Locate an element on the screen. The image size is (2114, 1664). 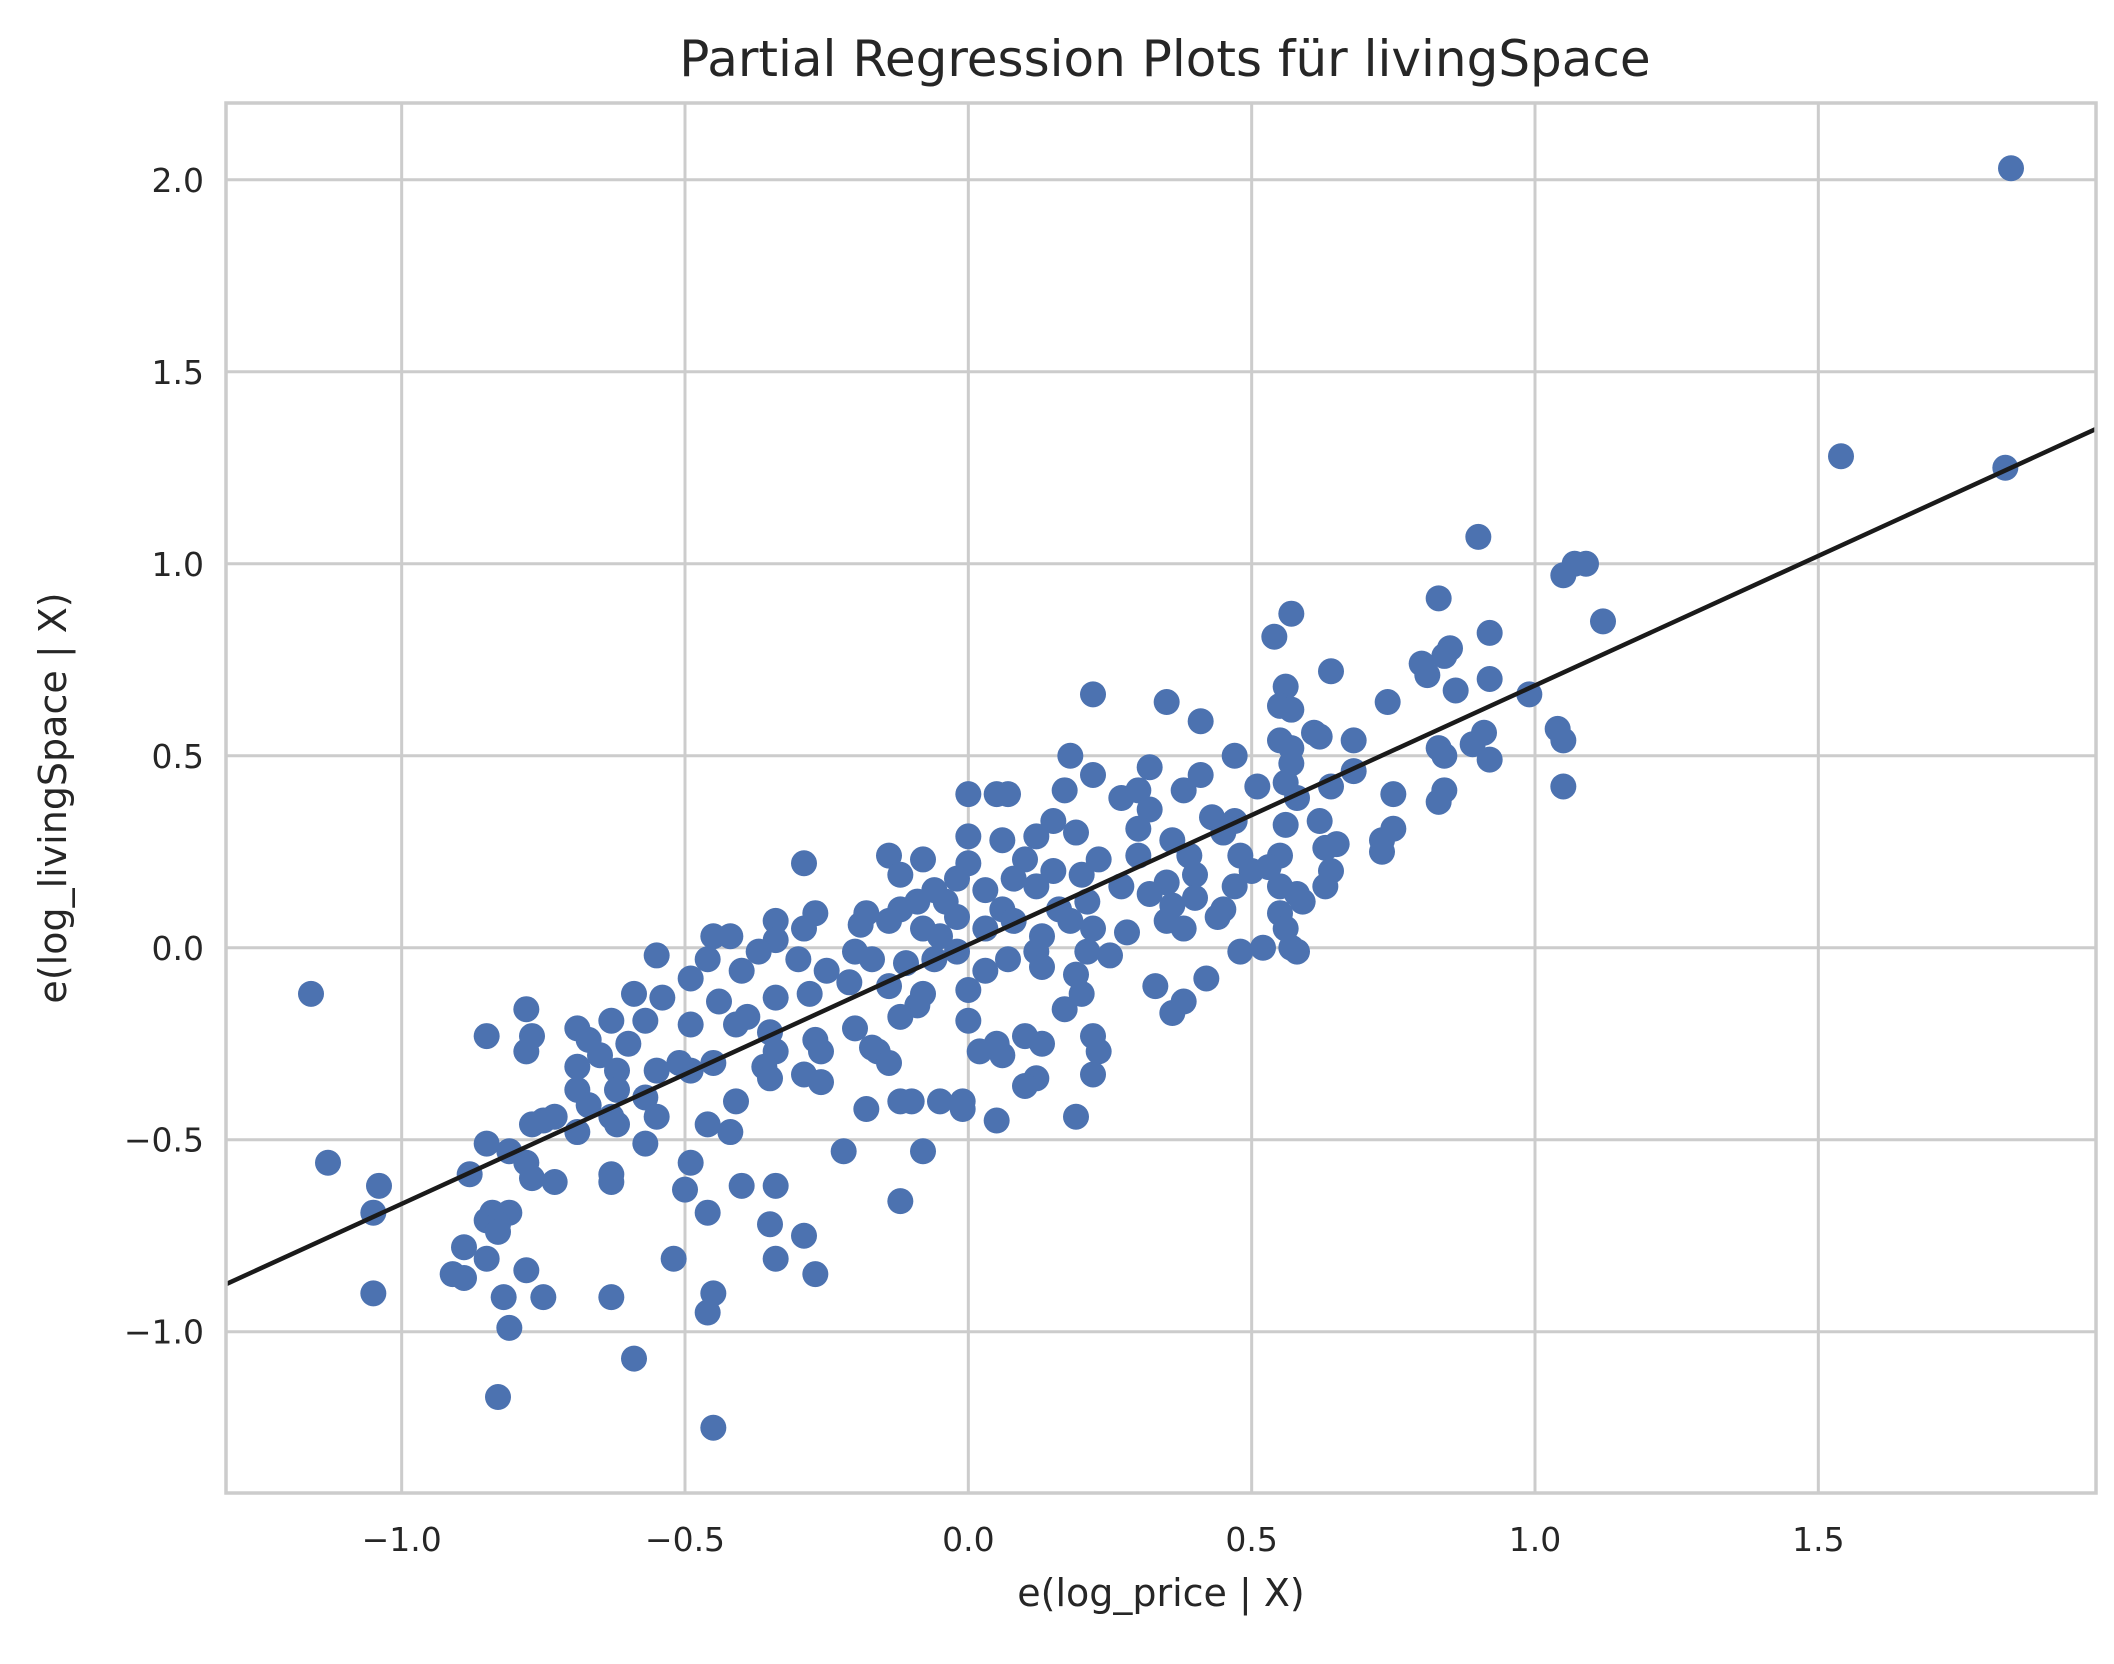
x-tick-label: −0.5 is located at coordinates (685, 1539).